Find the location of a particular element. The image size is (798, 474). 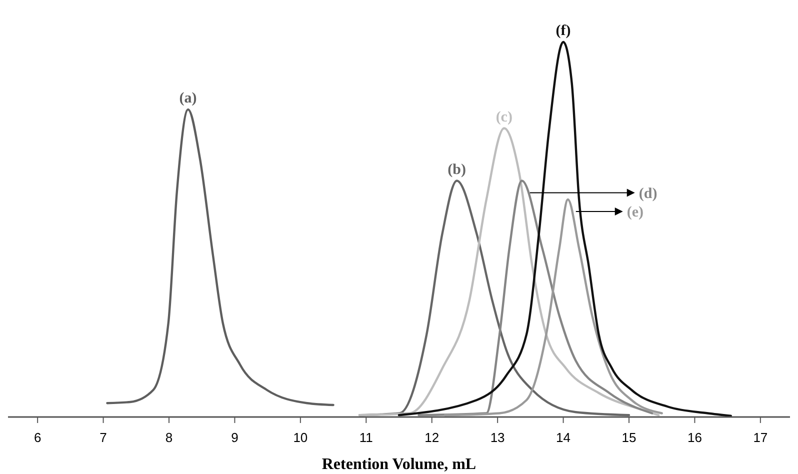

series-label: (a) is located at coordinates (188, 98).